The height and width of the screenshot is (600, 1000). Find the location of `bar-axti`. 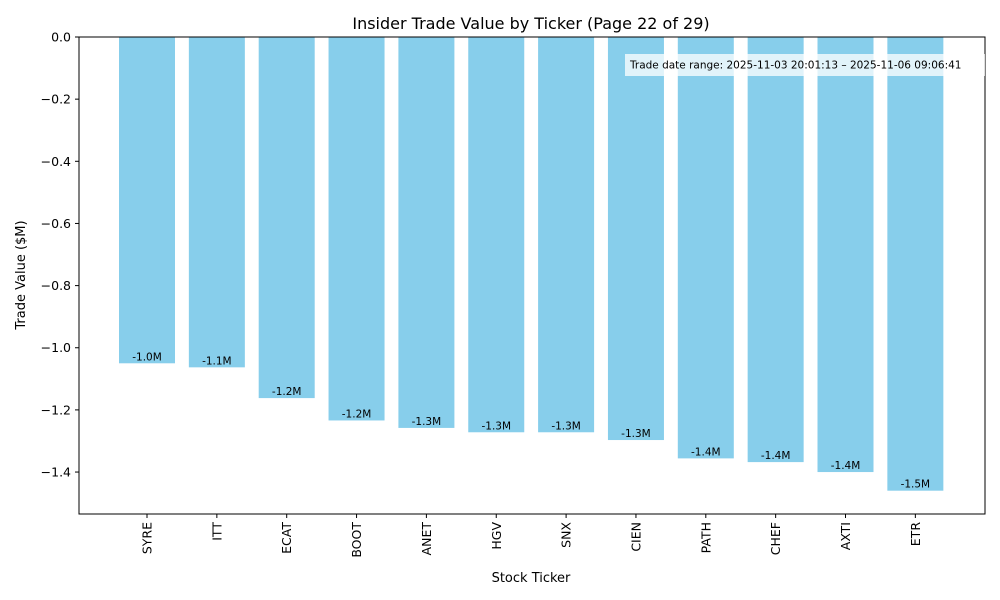

bar-axti is located at coordinates (845, 255).